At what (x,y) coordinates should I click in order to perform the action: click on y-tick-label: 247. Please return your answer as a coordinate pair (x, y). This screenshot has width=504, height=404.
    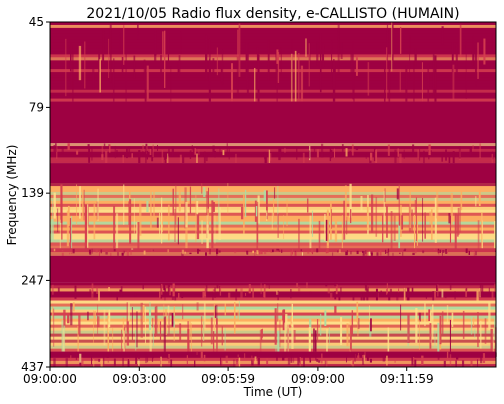
    Looking at the image, I should click on (32, 280).